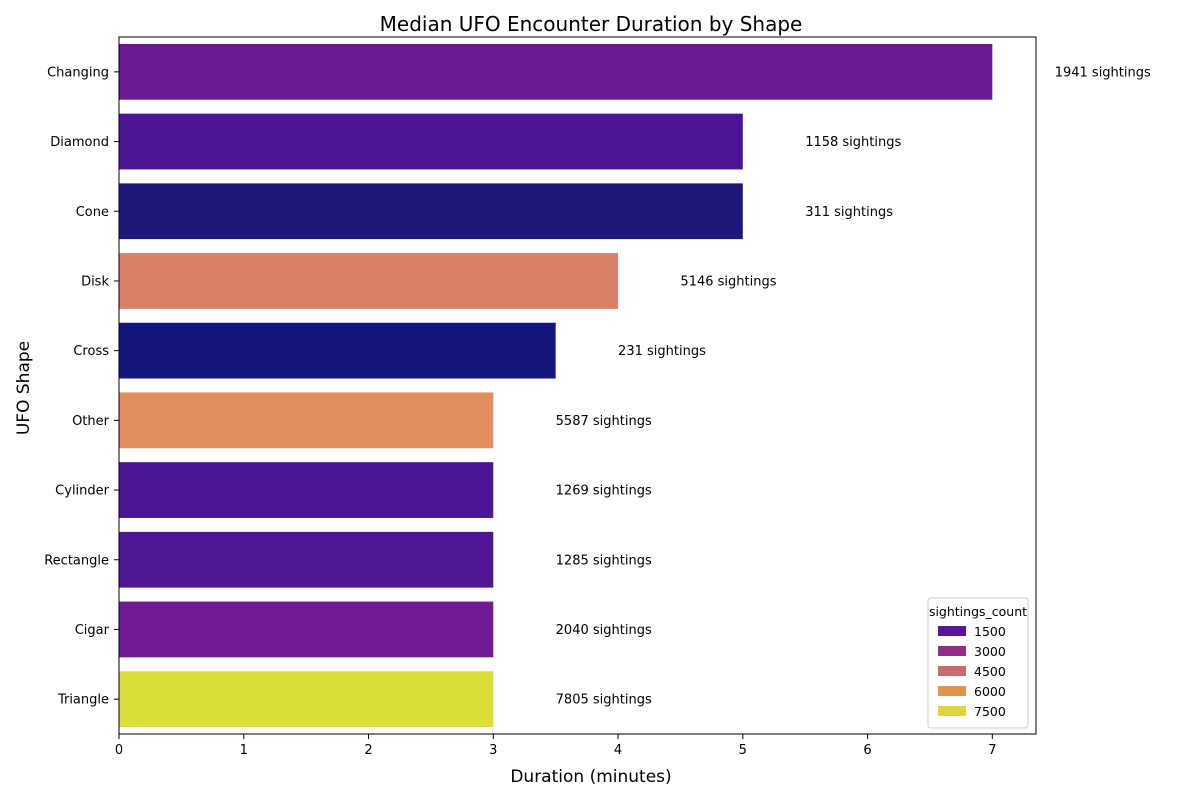 This screenshot has height=800, width=1200. Describe the element at coordinates (990, 631) in the screenshot. I see `legend-label: 1500` at that location.